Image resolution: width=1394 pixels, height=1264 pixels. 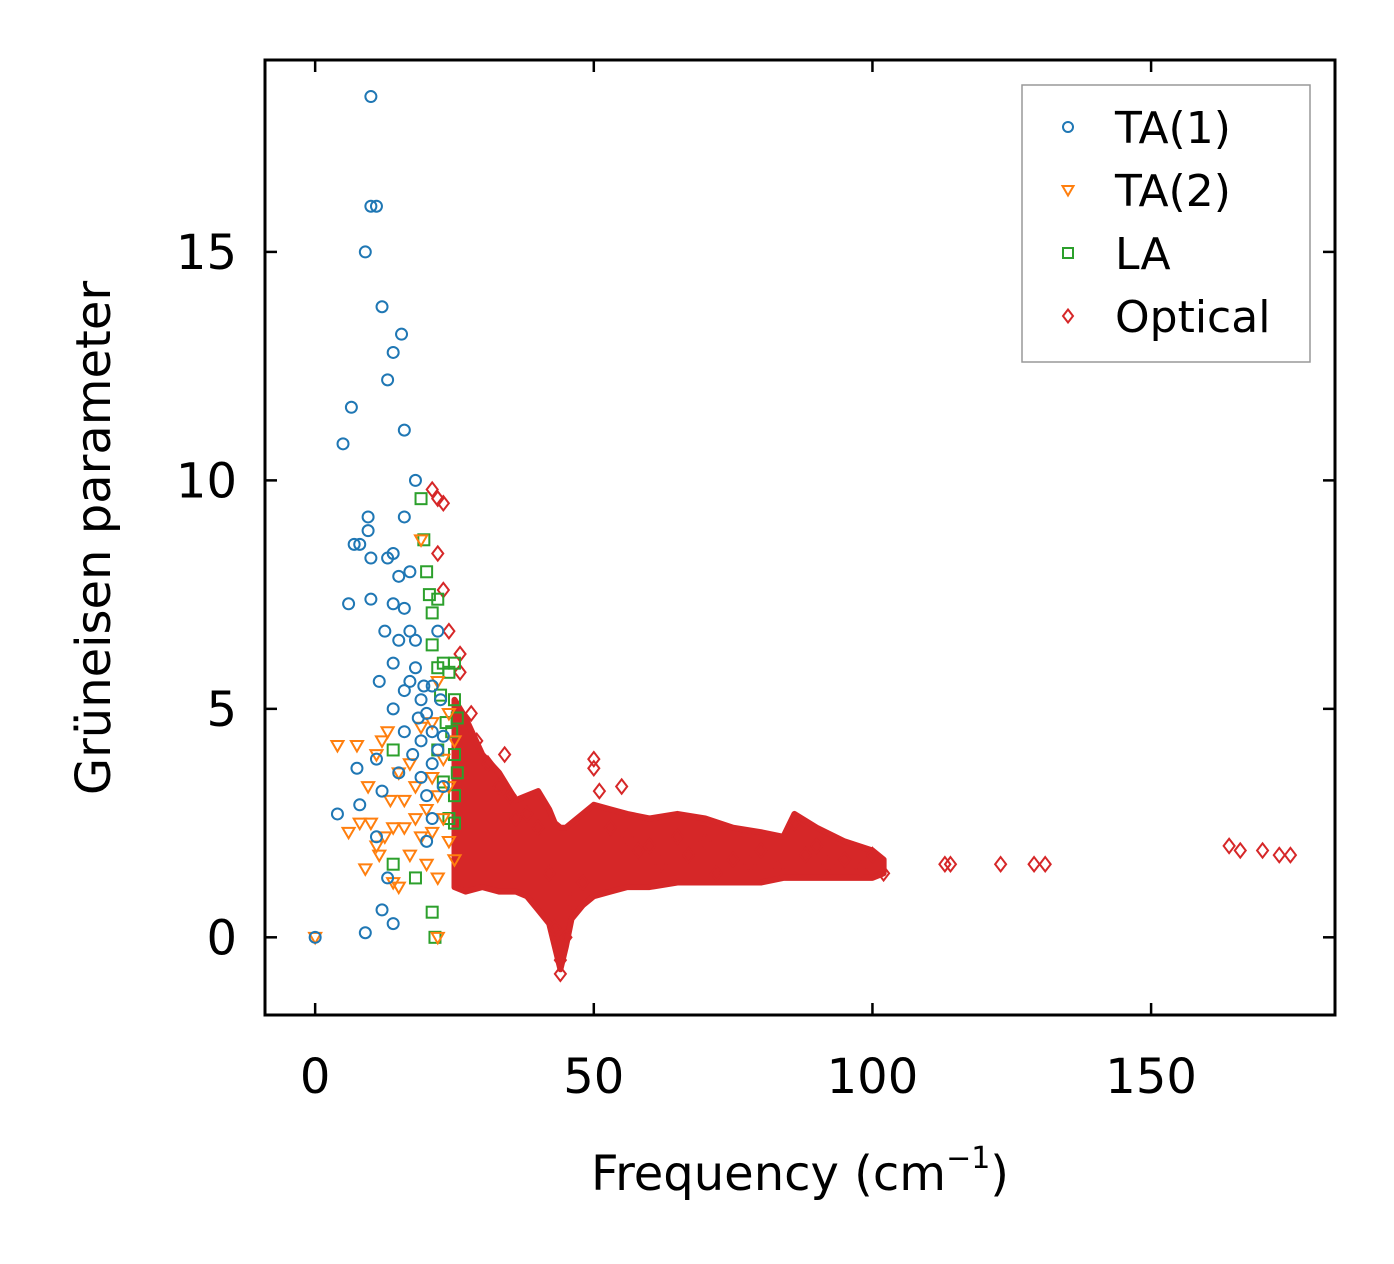 What do you see at coordinates (1068, 316) in the screenshot?
I see `legend-marker-optical` at bounding box center [1068, 316].